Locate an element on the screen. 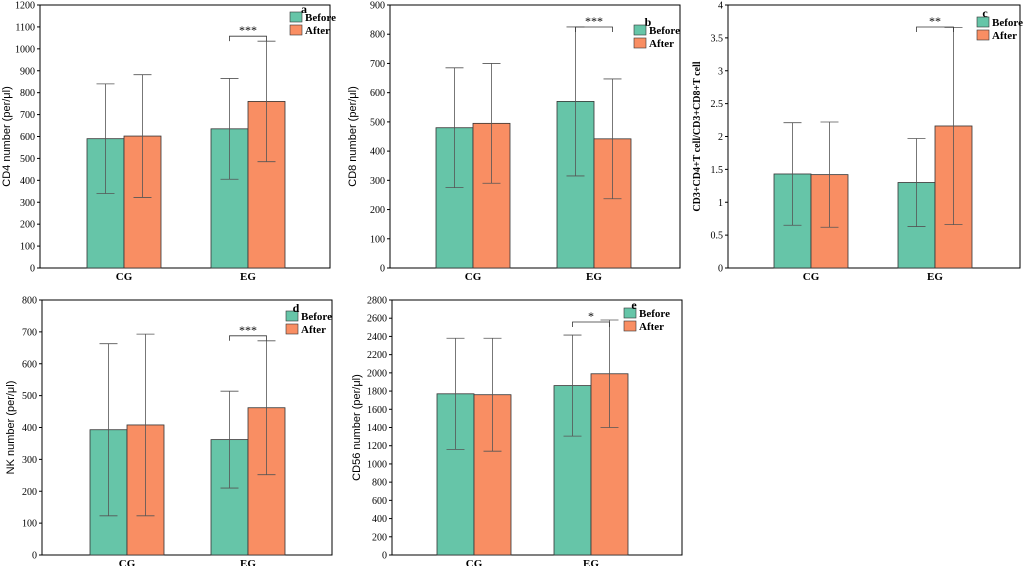  panel-label: c is located at coordinates (985, 13).